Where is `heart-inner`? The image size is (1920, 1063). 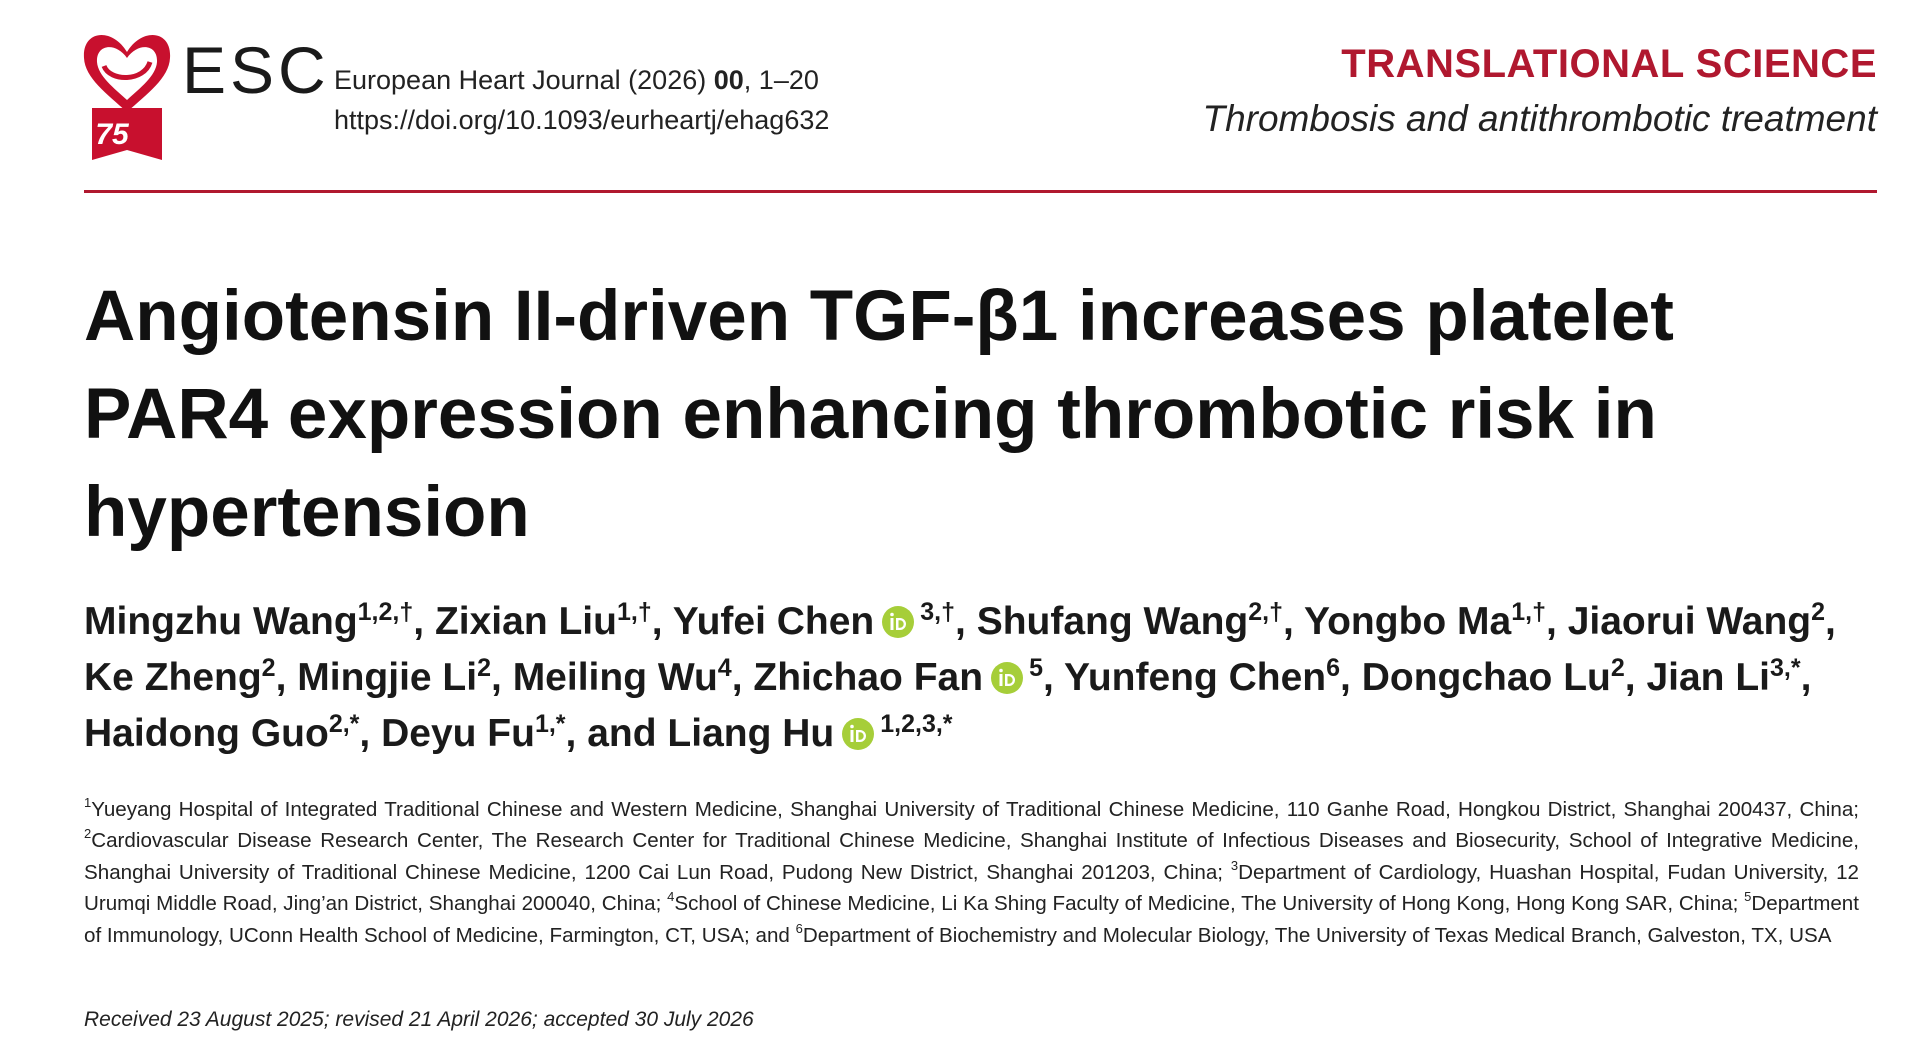 heart-inner is located at coordinates (127, 73).